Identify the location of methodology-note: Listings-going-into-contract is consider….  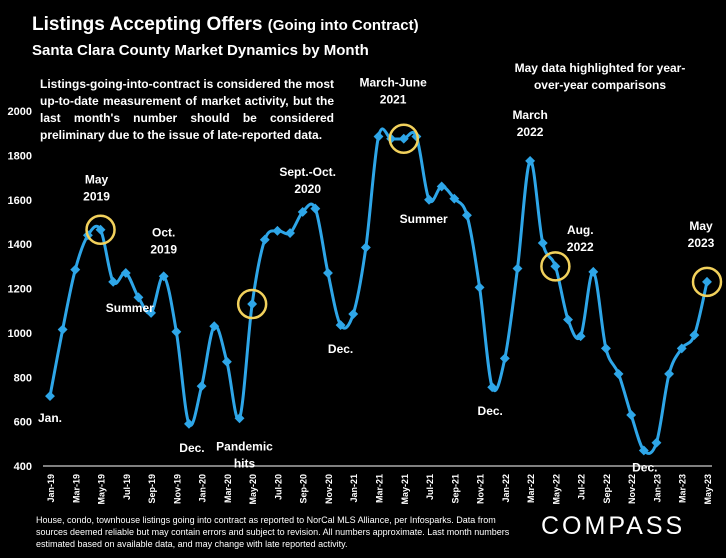
(187, 109).